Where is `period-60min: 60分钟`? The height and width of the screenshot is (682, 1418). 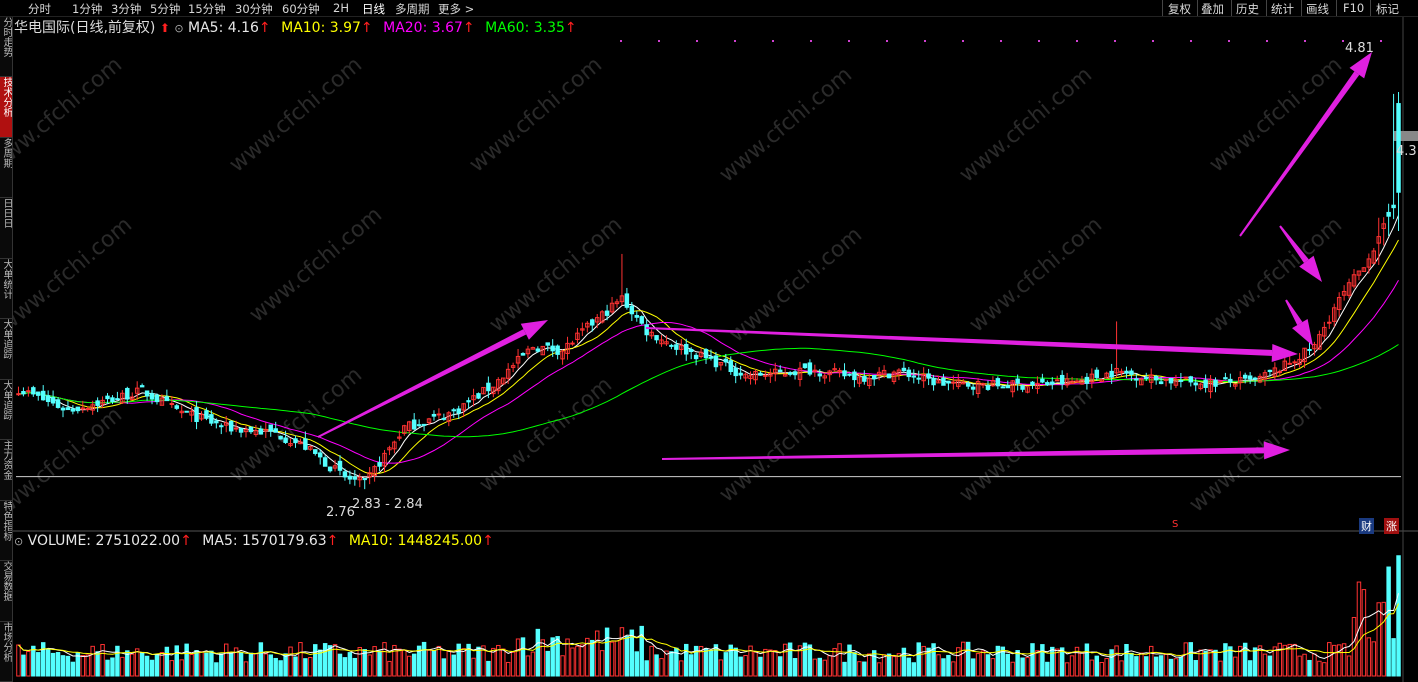 period-60min: 60分钟 is located at coordinates (301, 9).